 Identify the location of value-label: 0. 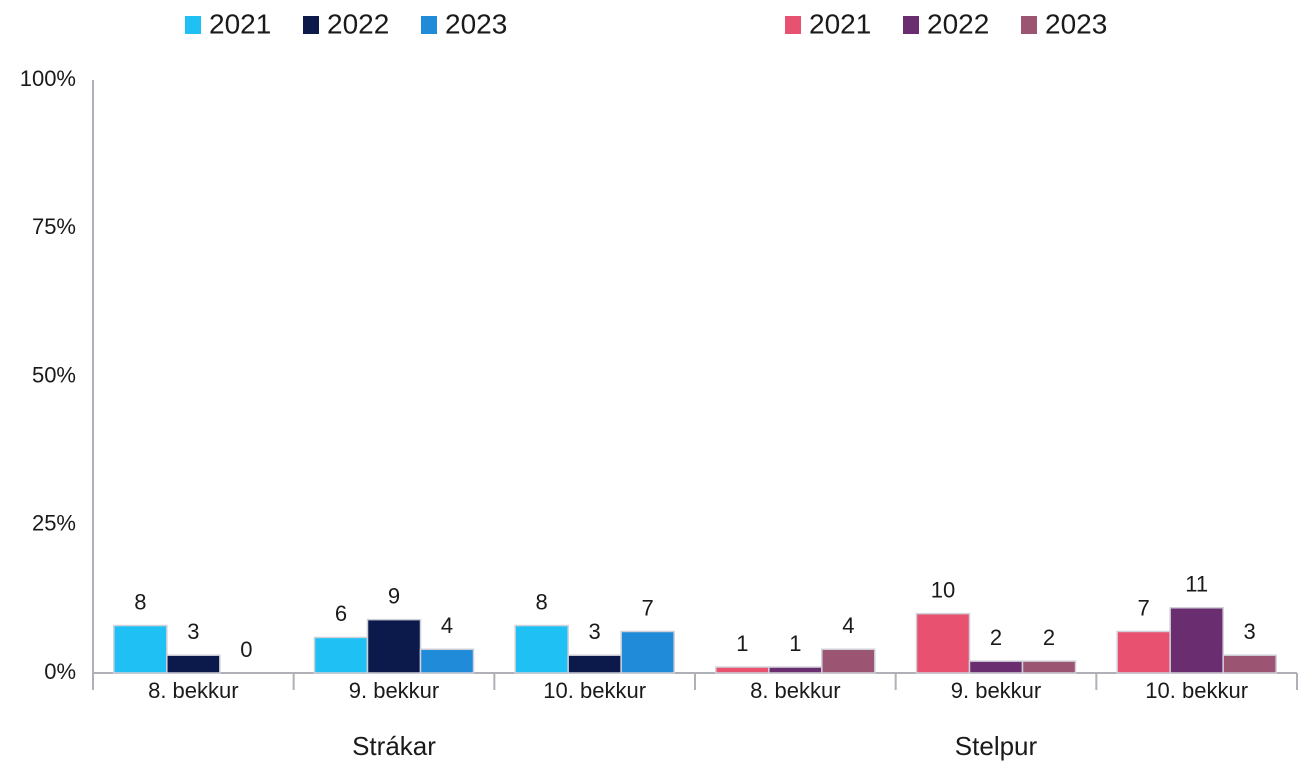
(246, 649).